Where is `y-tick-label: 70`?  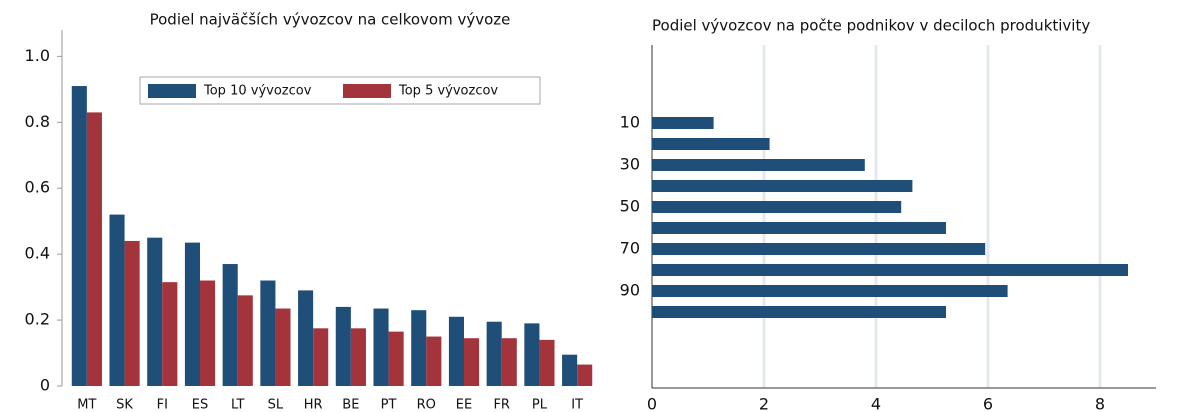 y-tick-label: 70 is located at coordinates (630, 248).